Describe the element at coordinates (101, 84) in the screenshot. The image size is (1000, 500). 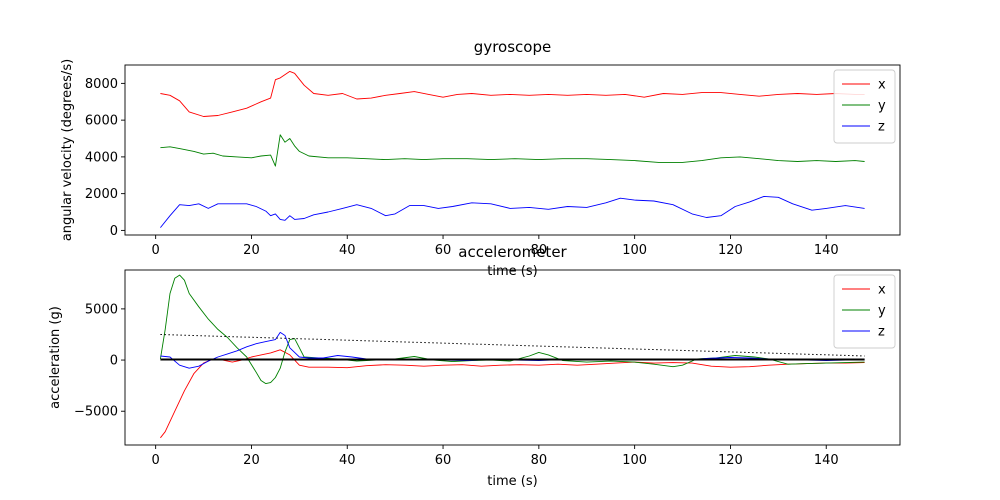
I see `y-tick-label: 8000` at that location.